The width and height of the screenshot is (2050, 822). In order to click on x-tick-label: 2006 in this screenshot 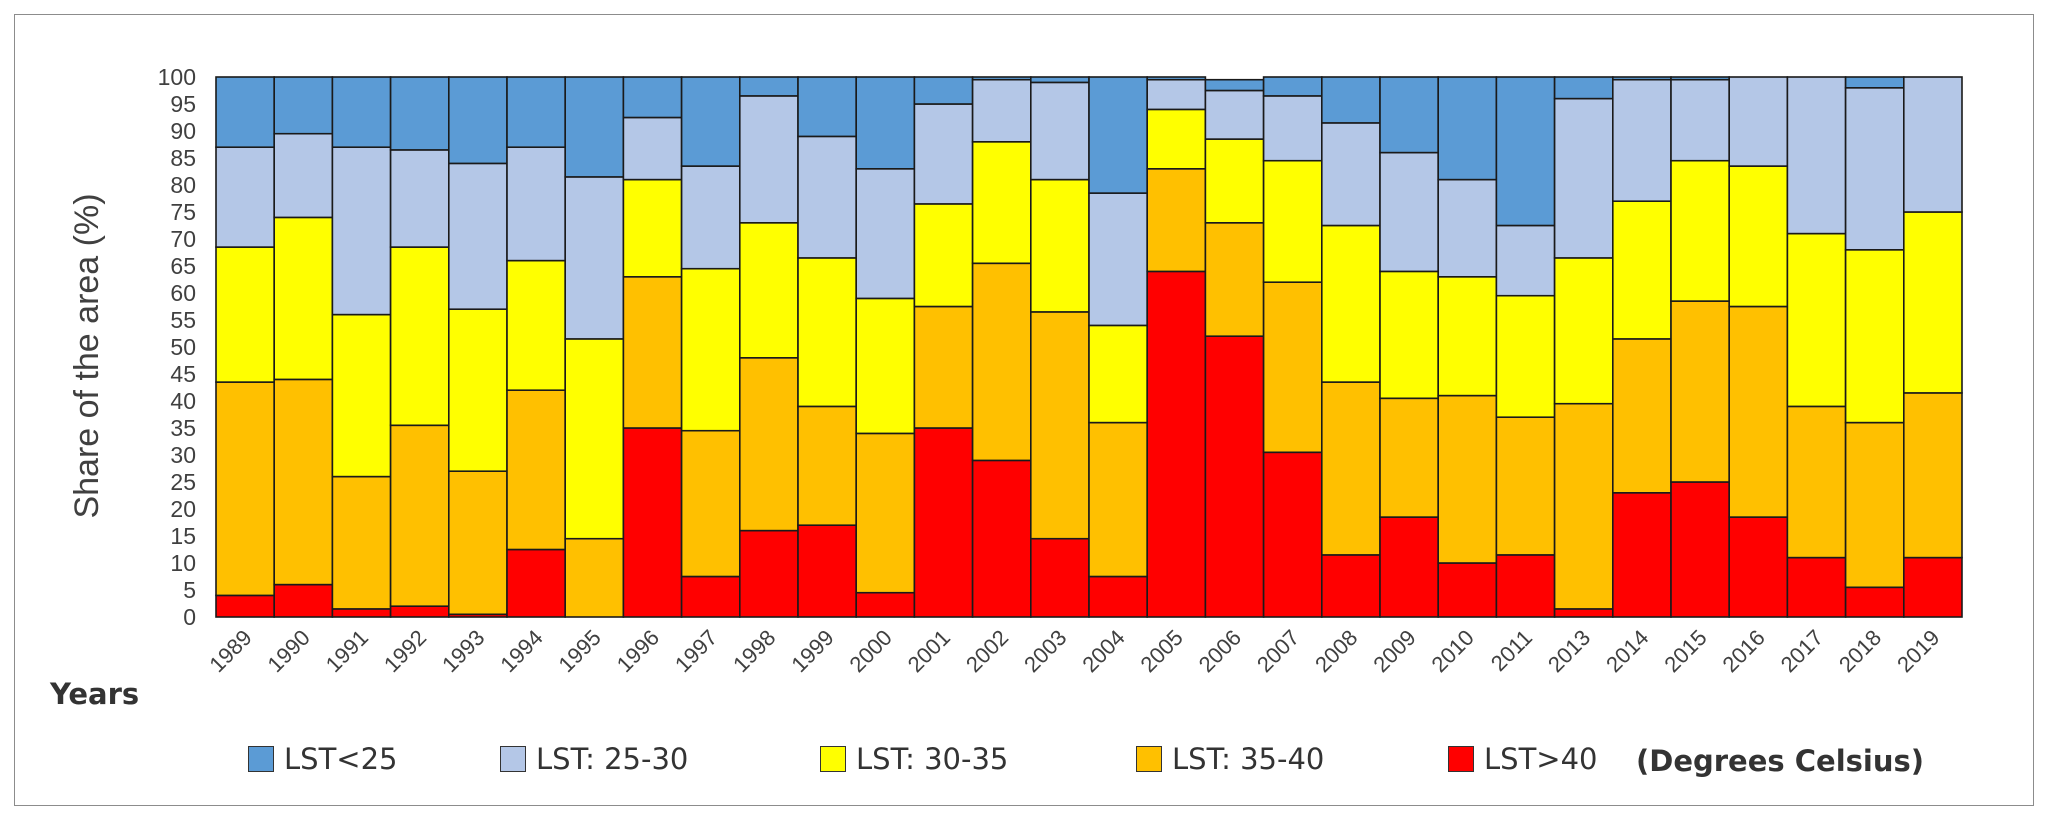, I will do `click(1220, 651)`.